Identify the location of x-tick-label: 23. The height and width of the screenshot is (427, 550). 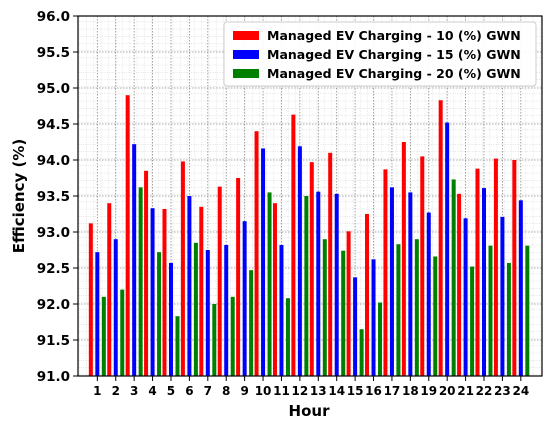
(502, 391).